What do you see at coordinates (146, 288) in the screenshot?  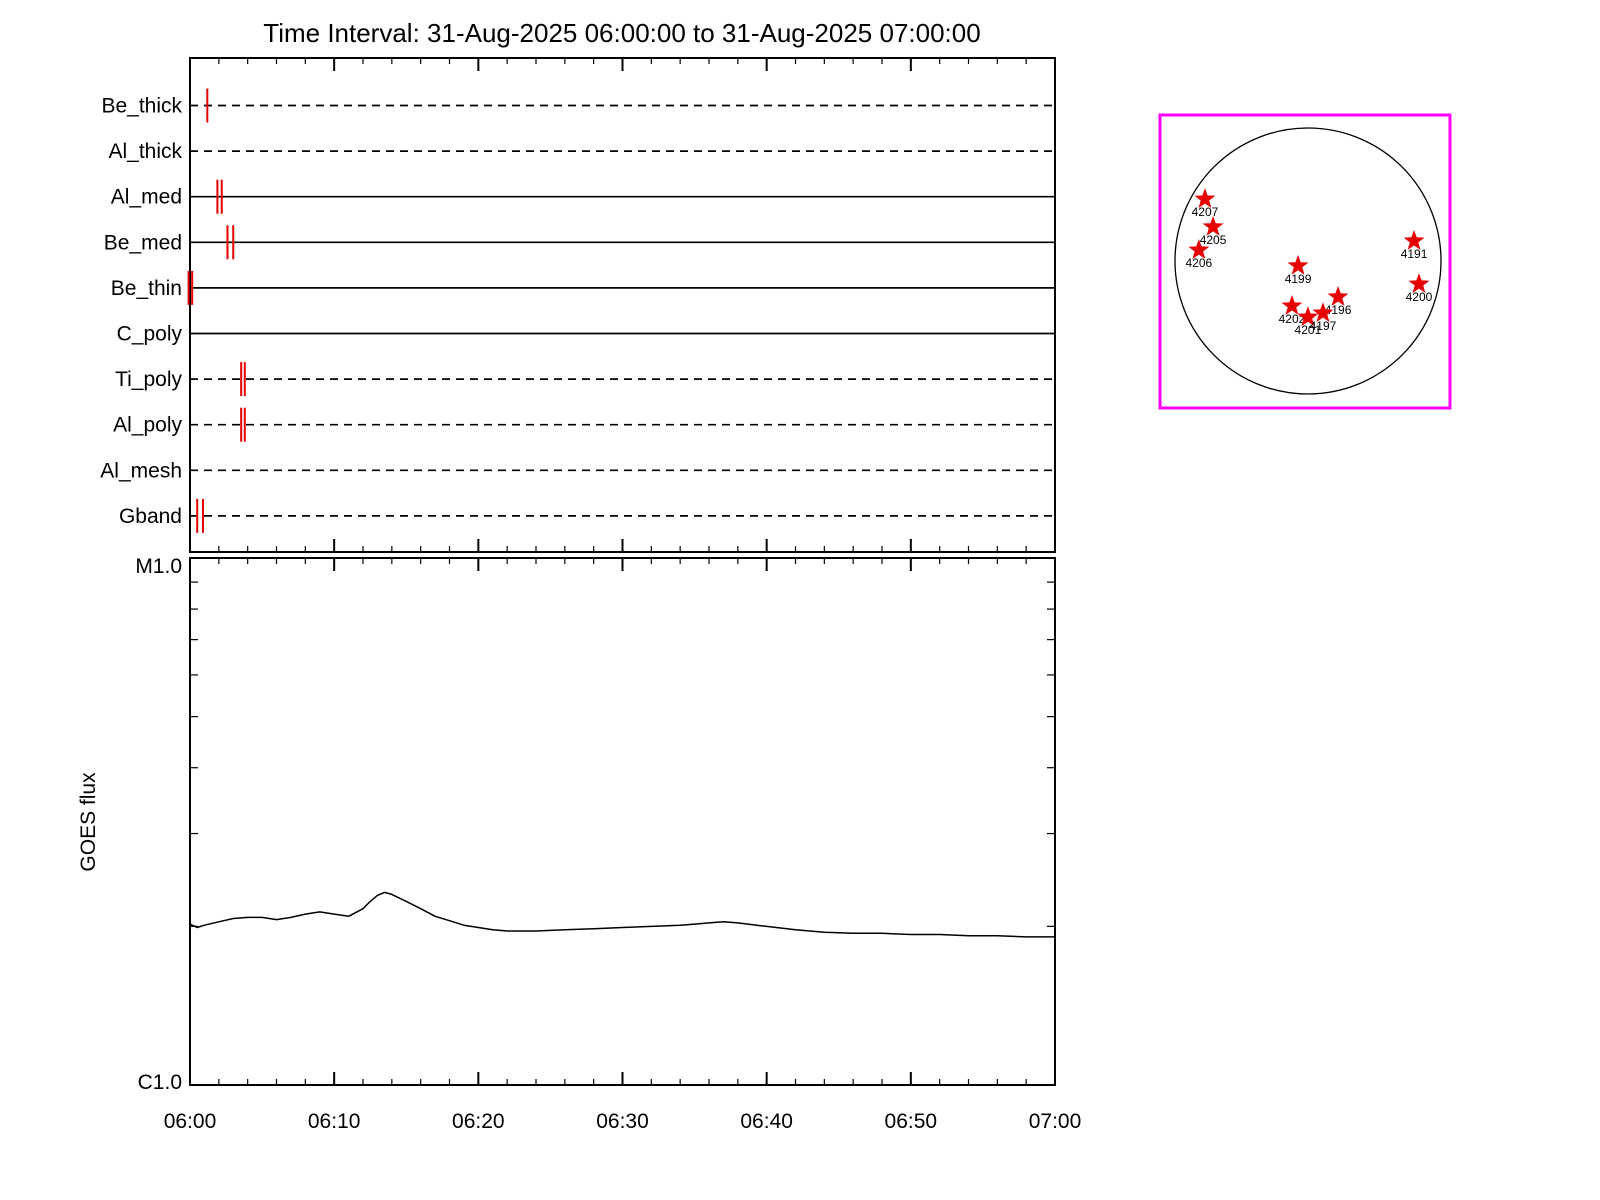 I see `filter-label-Be_thin: Be_thin` at bounding box center [146, 288].